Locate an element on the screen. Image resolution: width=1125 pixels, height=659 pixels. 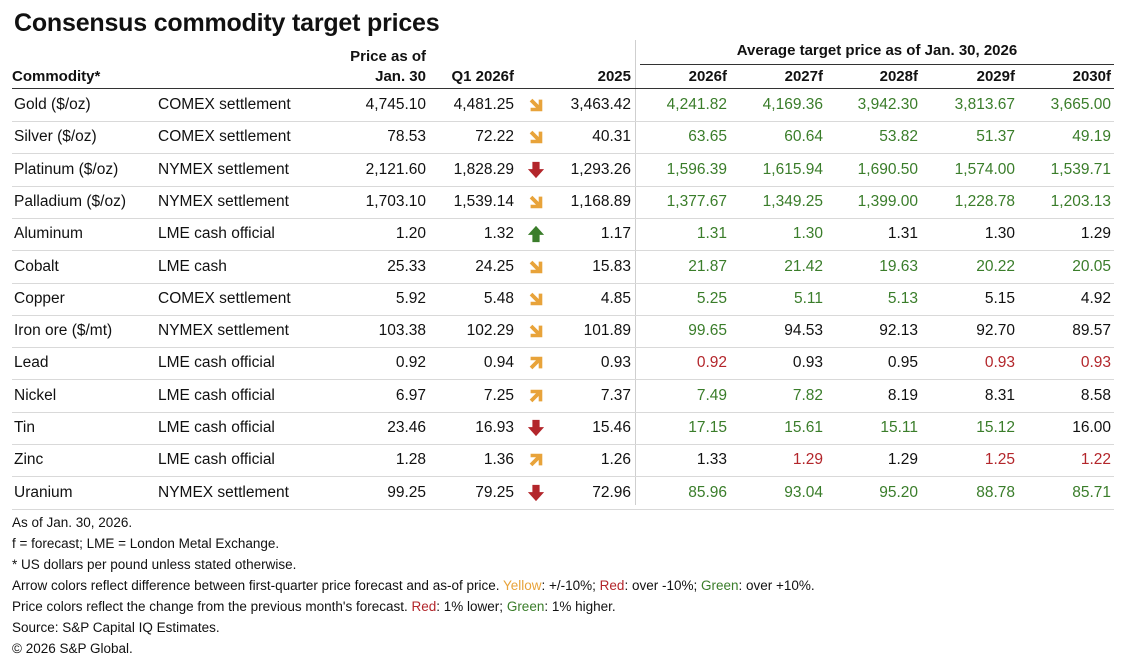
target-2030f-value: 1.29 is located at coordinates (1095, 234).